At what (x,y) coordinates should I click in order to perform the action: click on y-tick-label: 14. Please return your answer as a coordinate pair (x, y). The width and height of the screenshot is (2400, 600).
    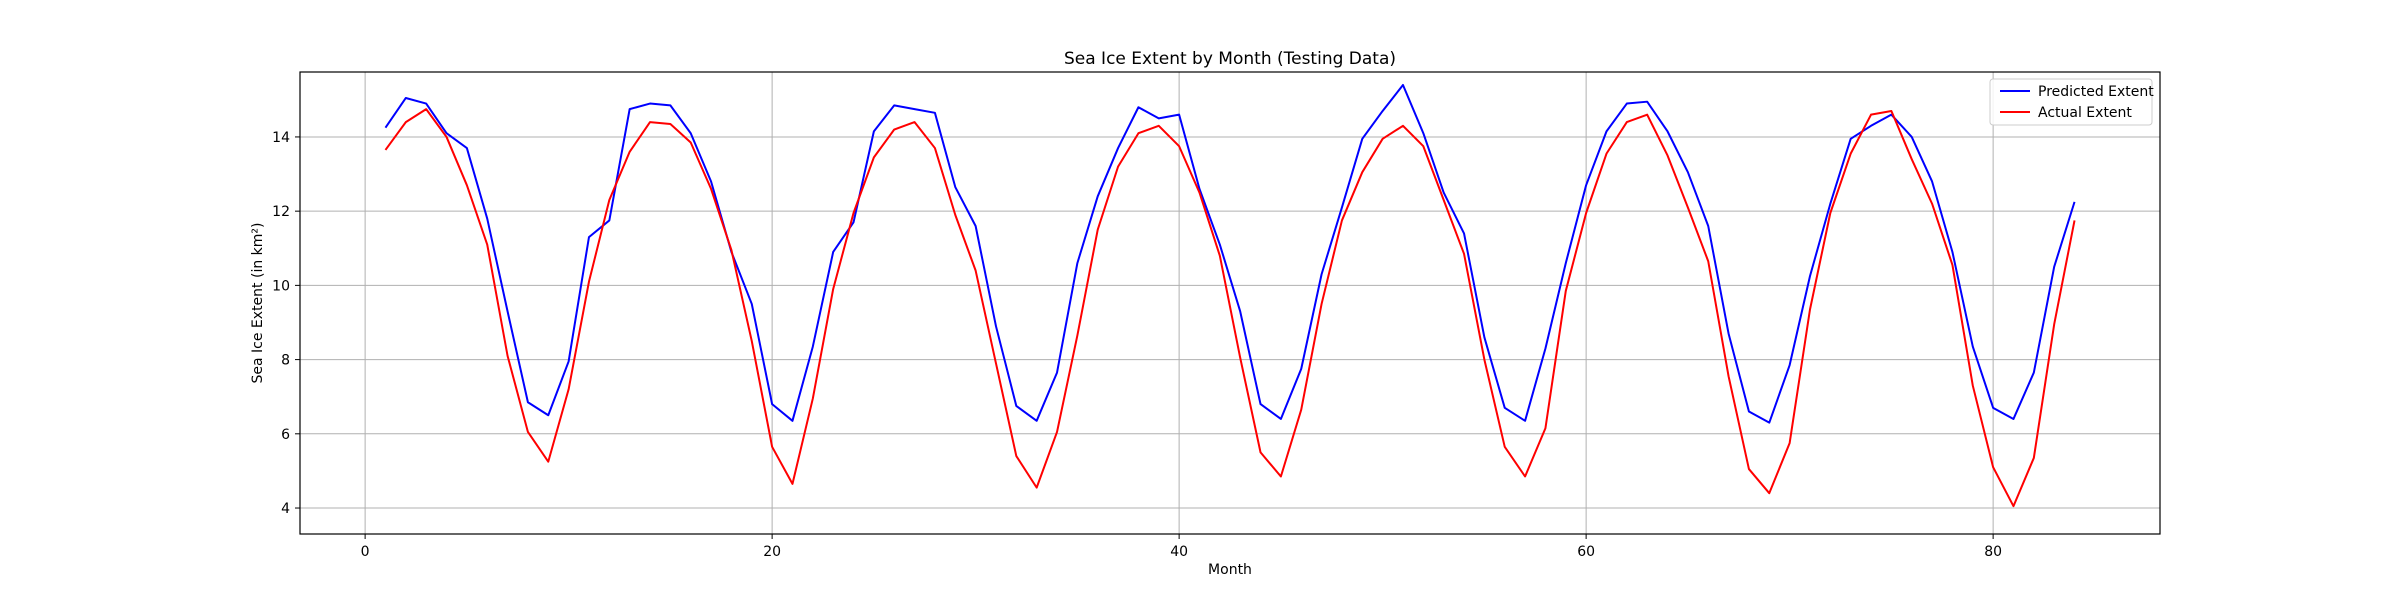
    Looking at the image, I should click on (281, 138).